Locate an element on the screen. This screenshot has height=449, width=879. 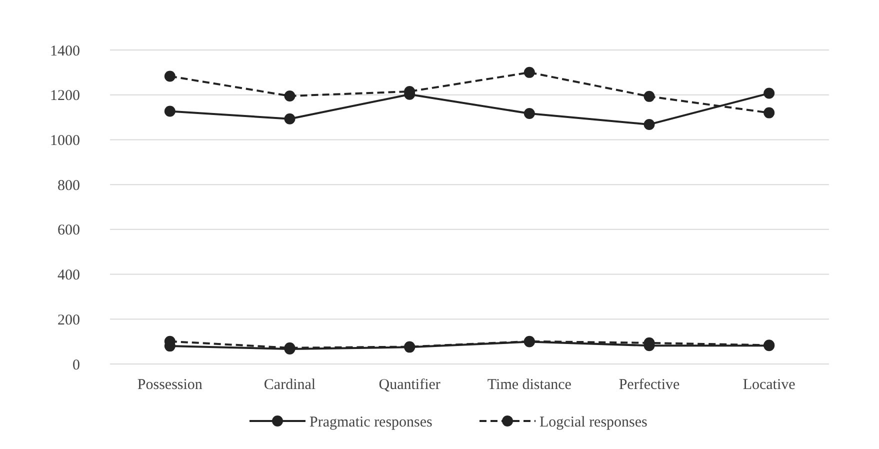
x-tick-label: Cardinal is located at coordinates (290, 385).